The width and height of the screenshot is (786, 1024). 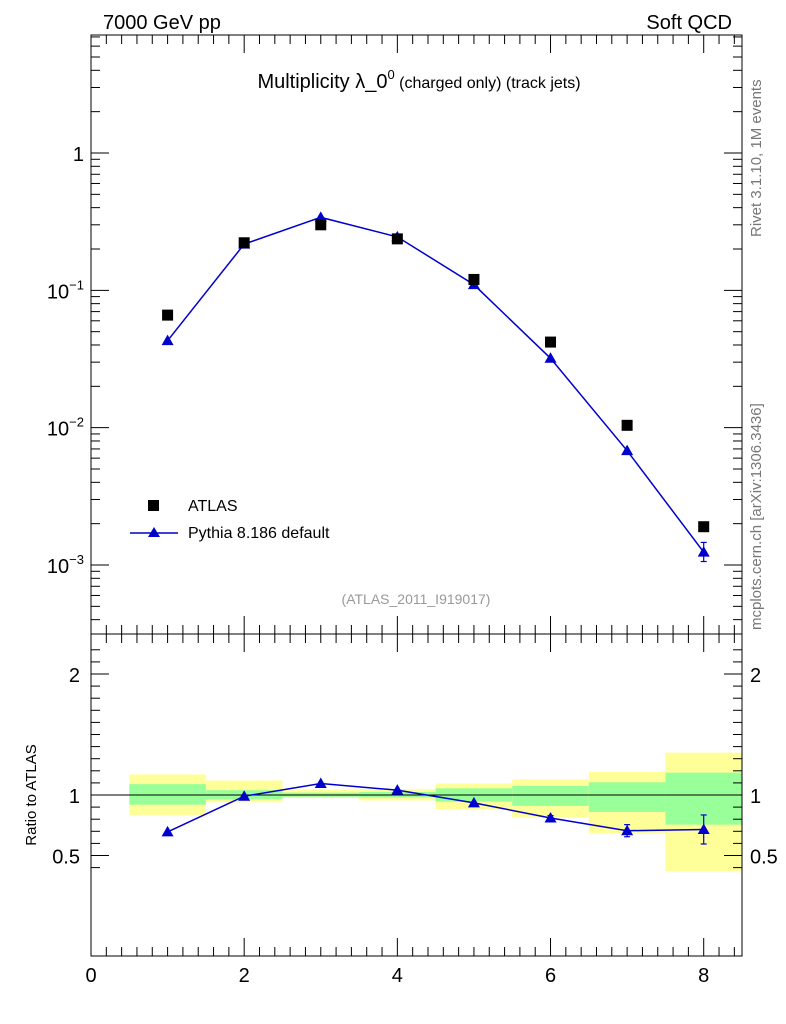 What do you see at coordinates (755, 676) in the screenshot?
I see `ratio-ytick-label-right: 2` at bounding box center [755, 676].